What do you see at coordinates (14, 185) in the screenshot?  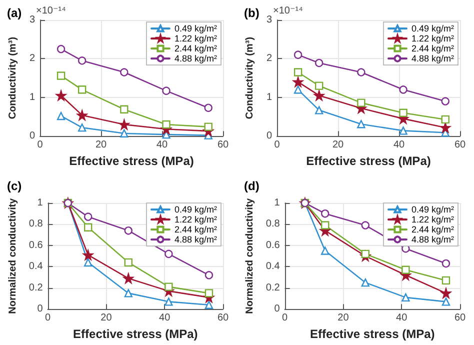 I see `chart-title: (c)` at bounding box center [14, 185].